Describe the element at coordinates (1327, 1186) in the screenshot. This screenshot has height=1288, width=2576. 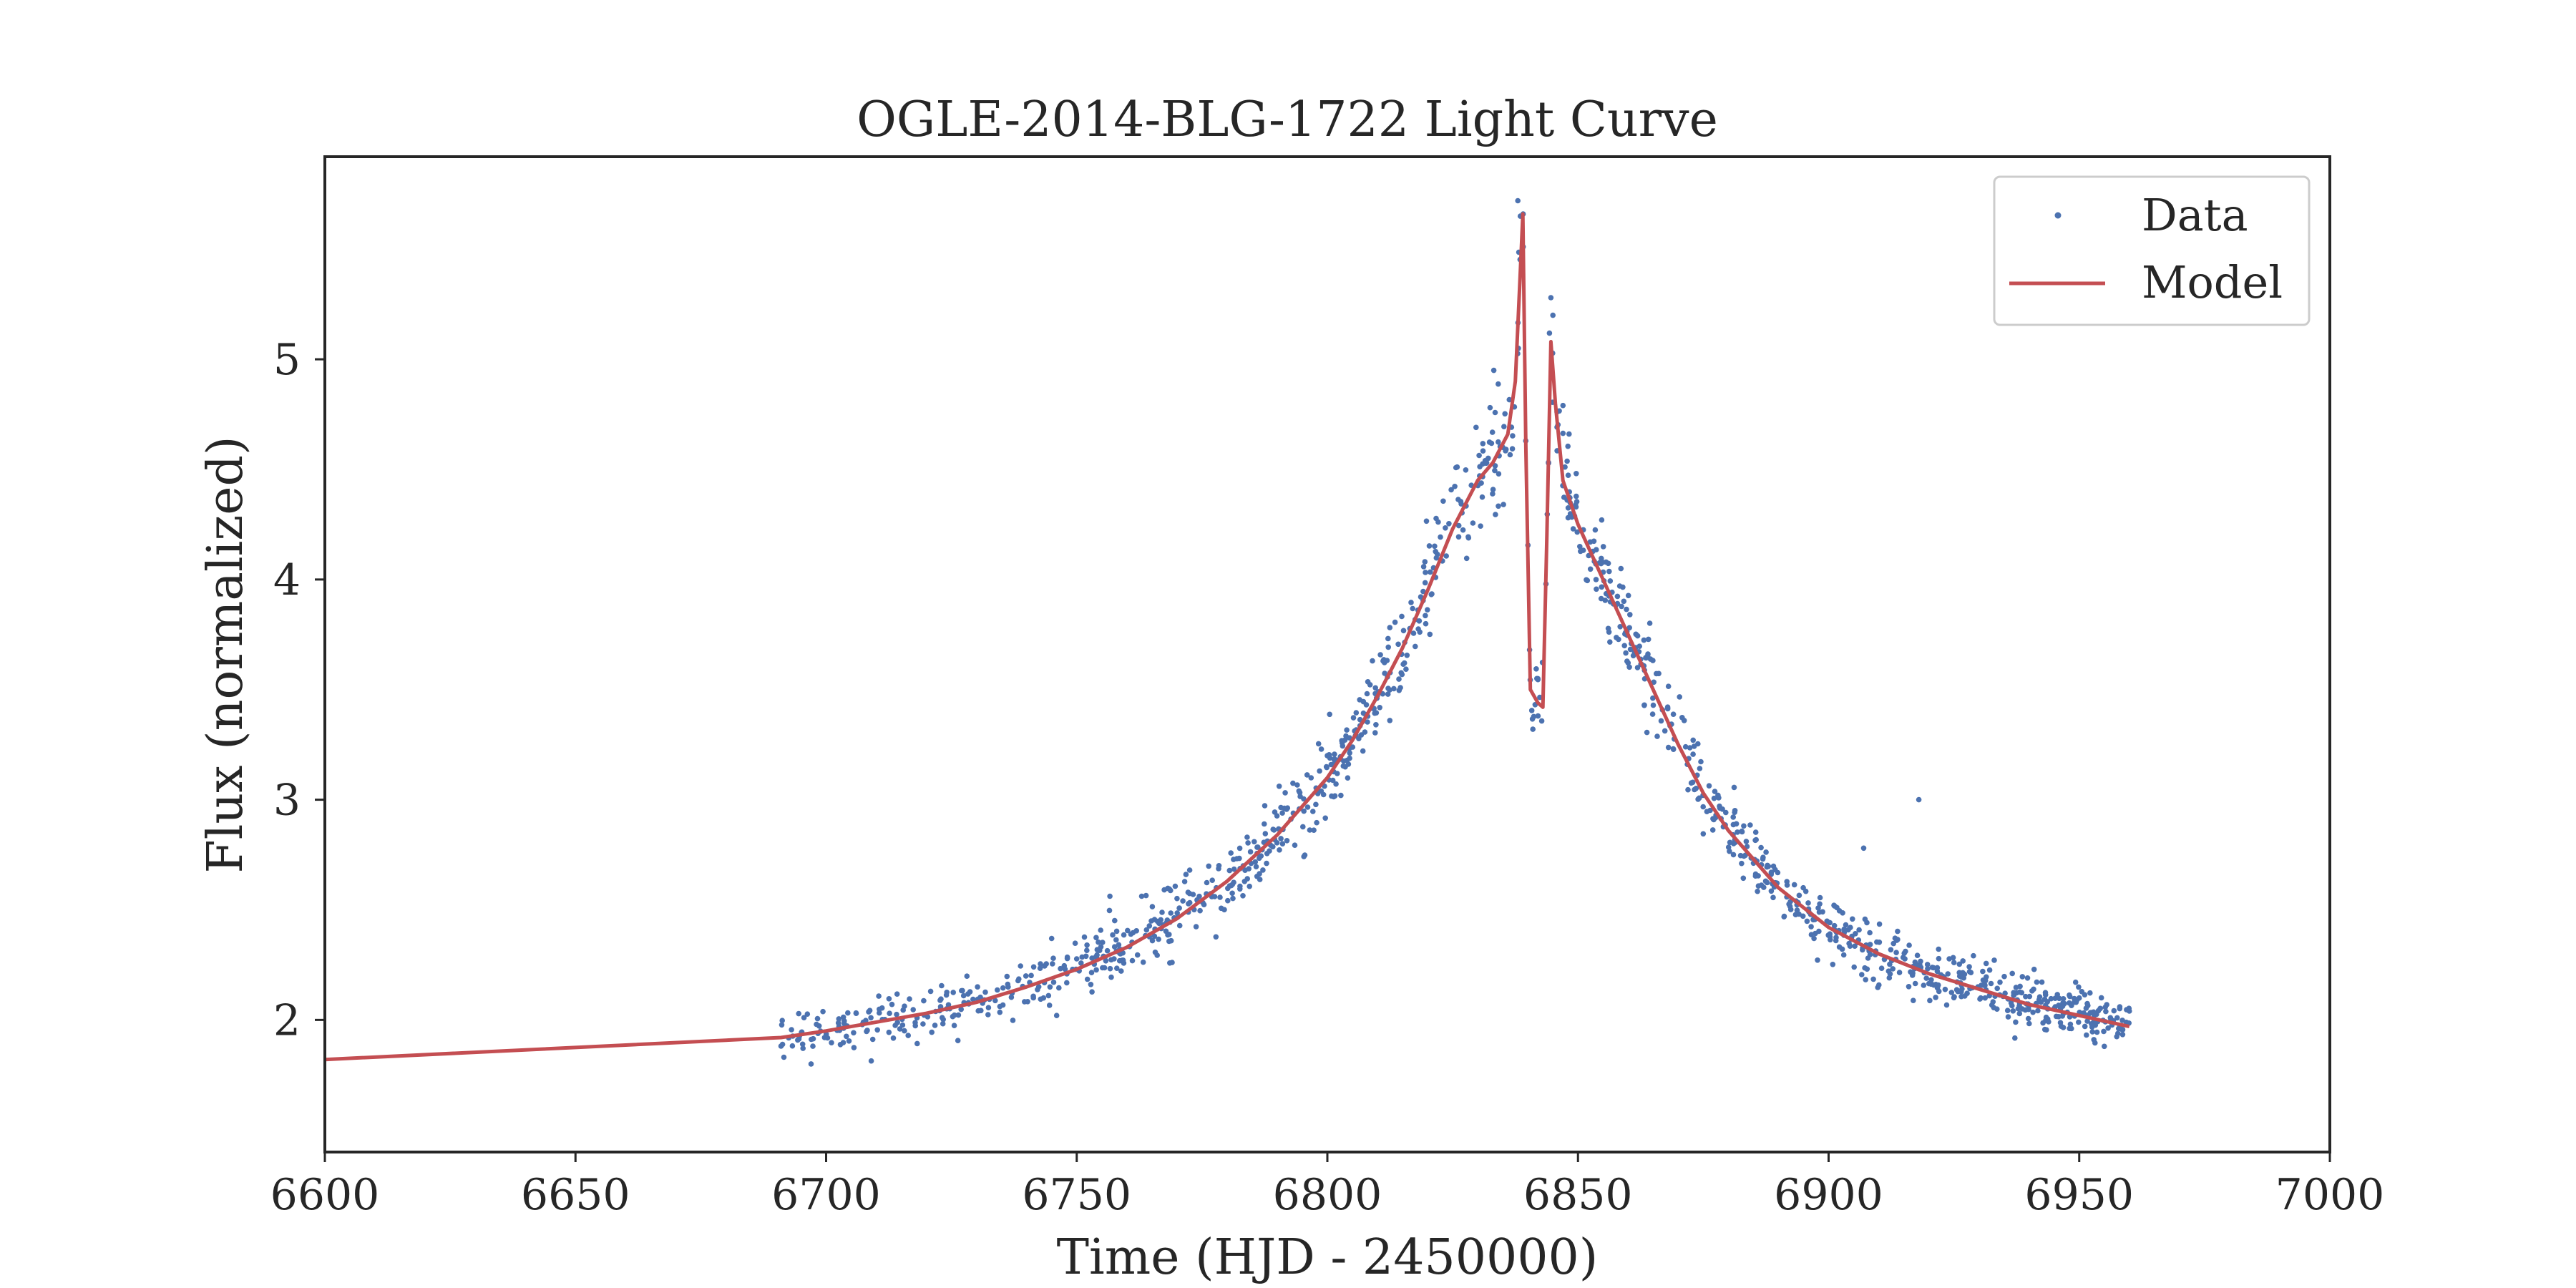
I see `x-axis: 6600 6650 6700 6750 6800 6850 6900 6950 7000` at that location.